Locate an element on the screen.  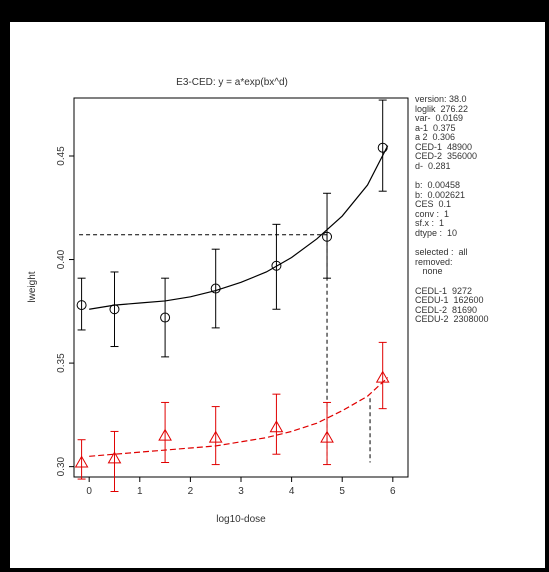
info-row: version: 38.0 is located at coordinates (441, 99).